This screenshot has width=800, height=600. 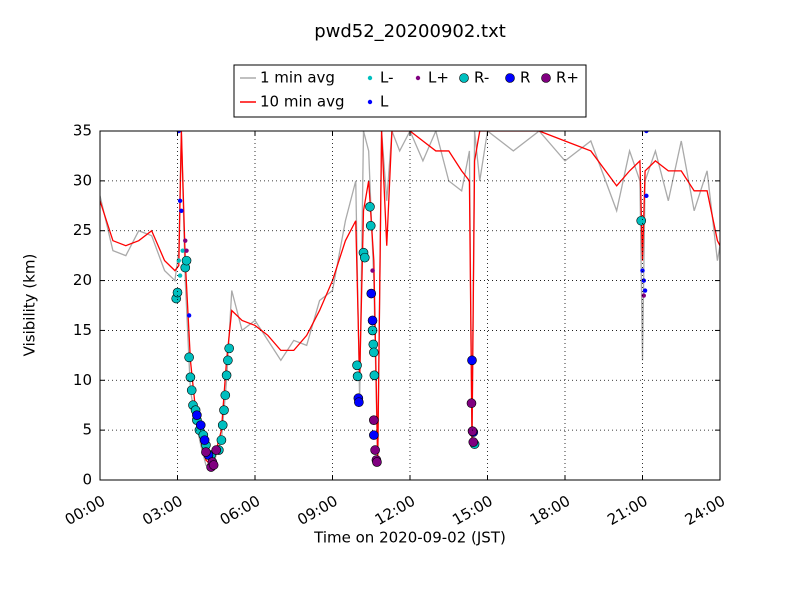 What do you see at coordinates (567, 78) in the screenshot?
I see `legend-label: R+` at bounding box center [567, 78].